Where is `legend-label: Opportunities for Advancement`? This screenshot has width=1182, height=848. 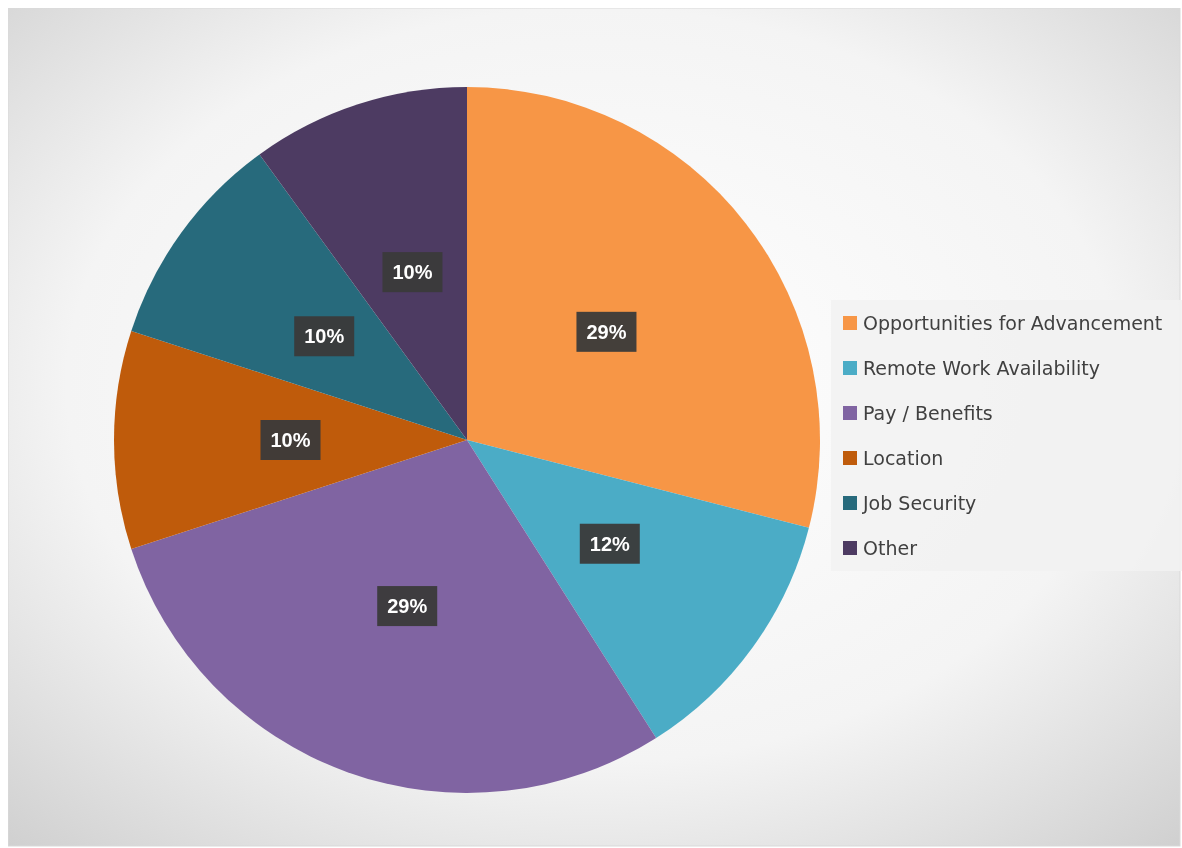
legend-label: Opportunities for Advancement is located at coordinates (1013, 323).